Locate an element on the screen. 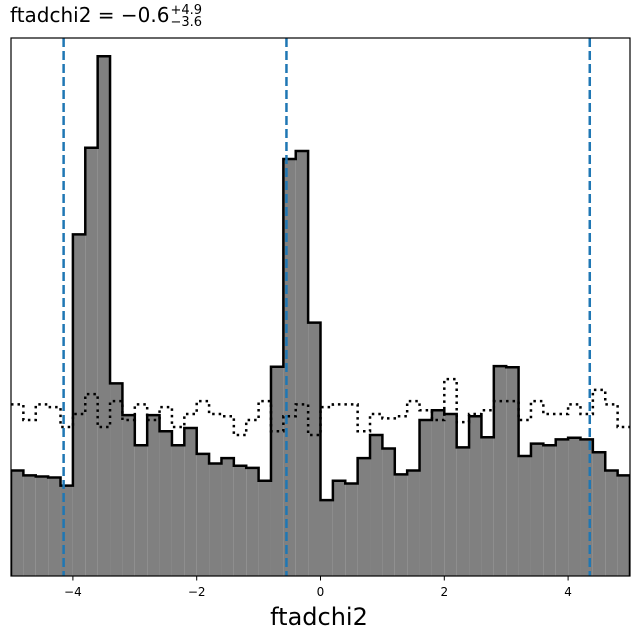 This screenshot has height=639, width=640. chart-title: ftadchi2 = −0.6 +4.9 −3.6 is located at coordinates (106, 15).